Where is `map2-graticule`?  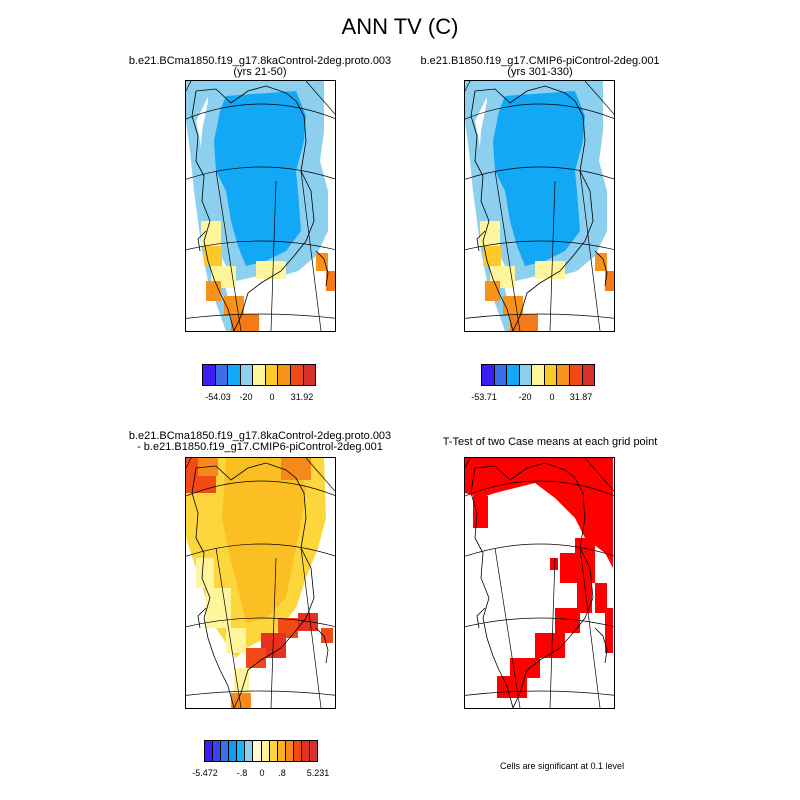 map2-graticule is located at coordinates (539, 206).